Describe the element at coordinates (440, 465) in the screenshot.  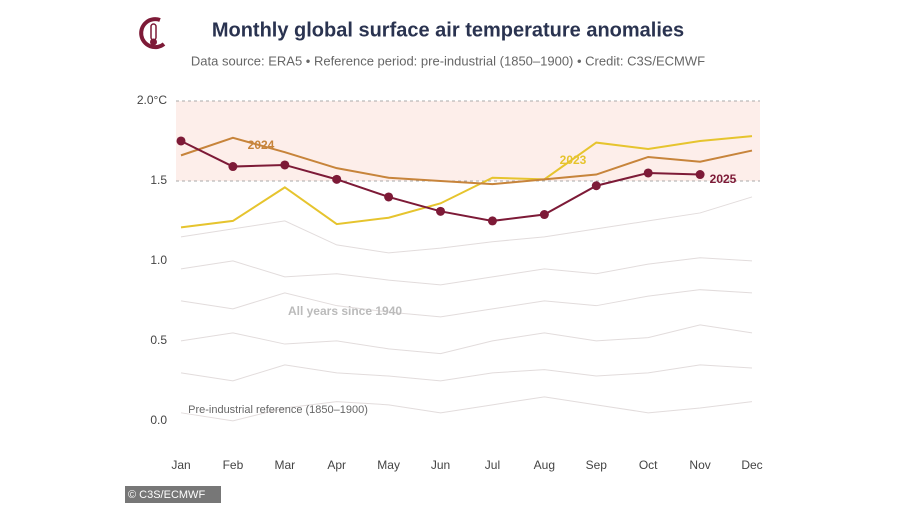
I see `x-tick-label: Jun` at that location.